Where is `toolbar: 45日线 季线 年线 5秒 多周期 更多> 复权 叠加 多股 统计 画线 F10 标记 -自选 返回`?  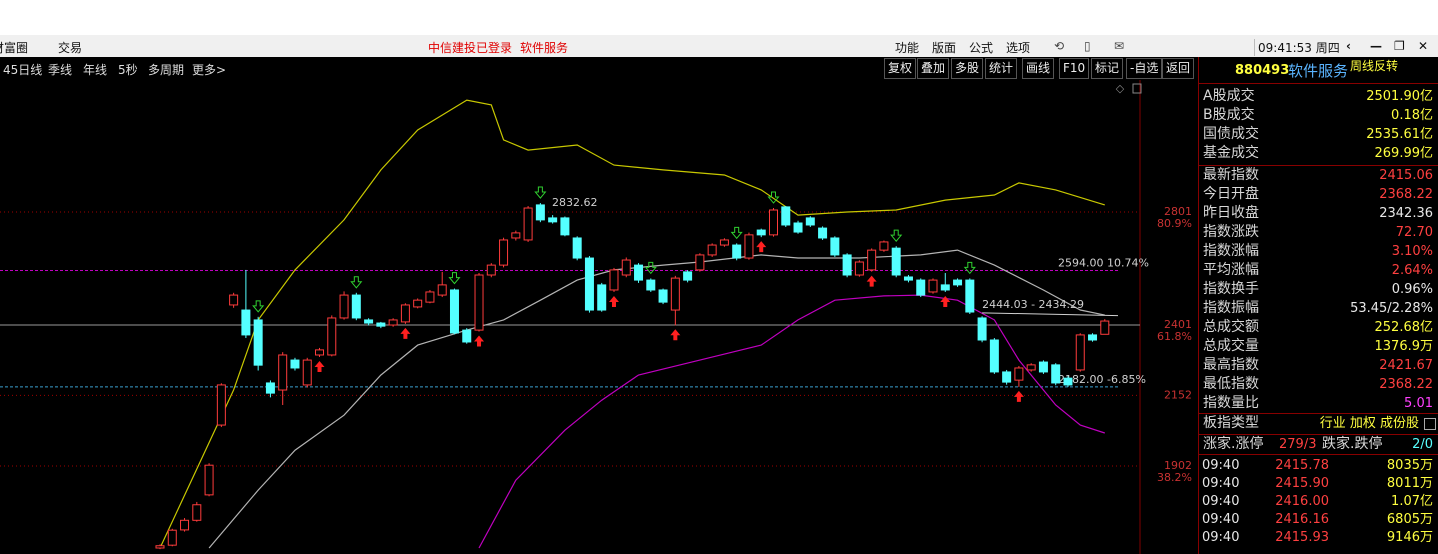
toolbar: 45日线 季线 年线 5秒 多周期 更多> 复权 叠加 多股 统计 画线 F10 标记 -自选 返回 is located at coordinates (599, 68).